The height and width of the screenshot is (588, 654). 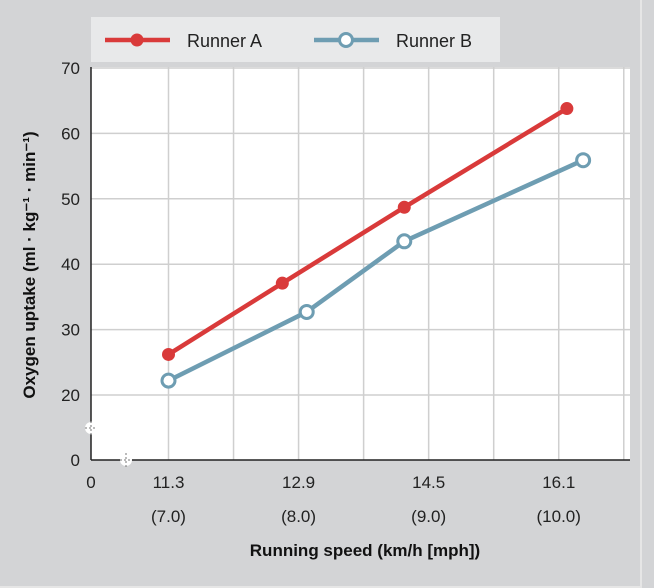 What do you see at coordinates (70, 264) in the screenshot?
I see `y-tick-label: 40` at bounding box center [70, 264].